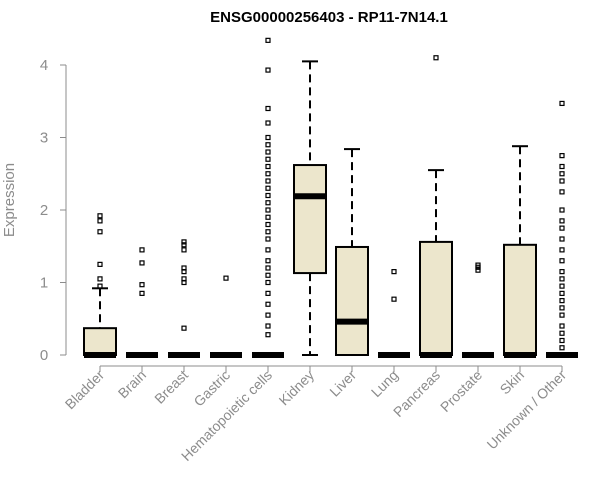 This screenshot has width=600, height=500. What do you see at coordinates (44, 65) in the screenshot?
I see `y-tick-label: 4` at bounding box center [44, 65].